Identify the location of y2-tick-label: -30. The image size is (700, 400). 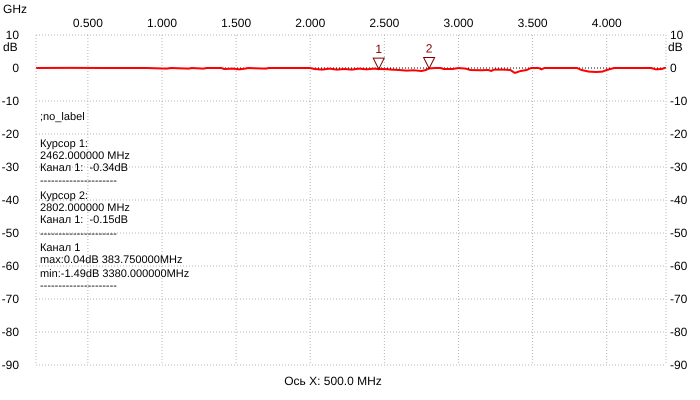
(679, 167).